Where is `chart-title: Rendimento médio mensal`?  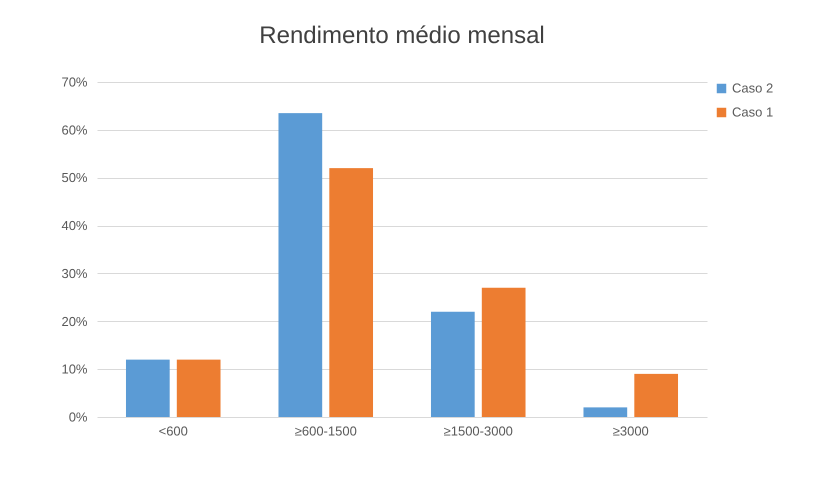
chart-title: Rendimento médio mensal is located at coordinates (402, 35).